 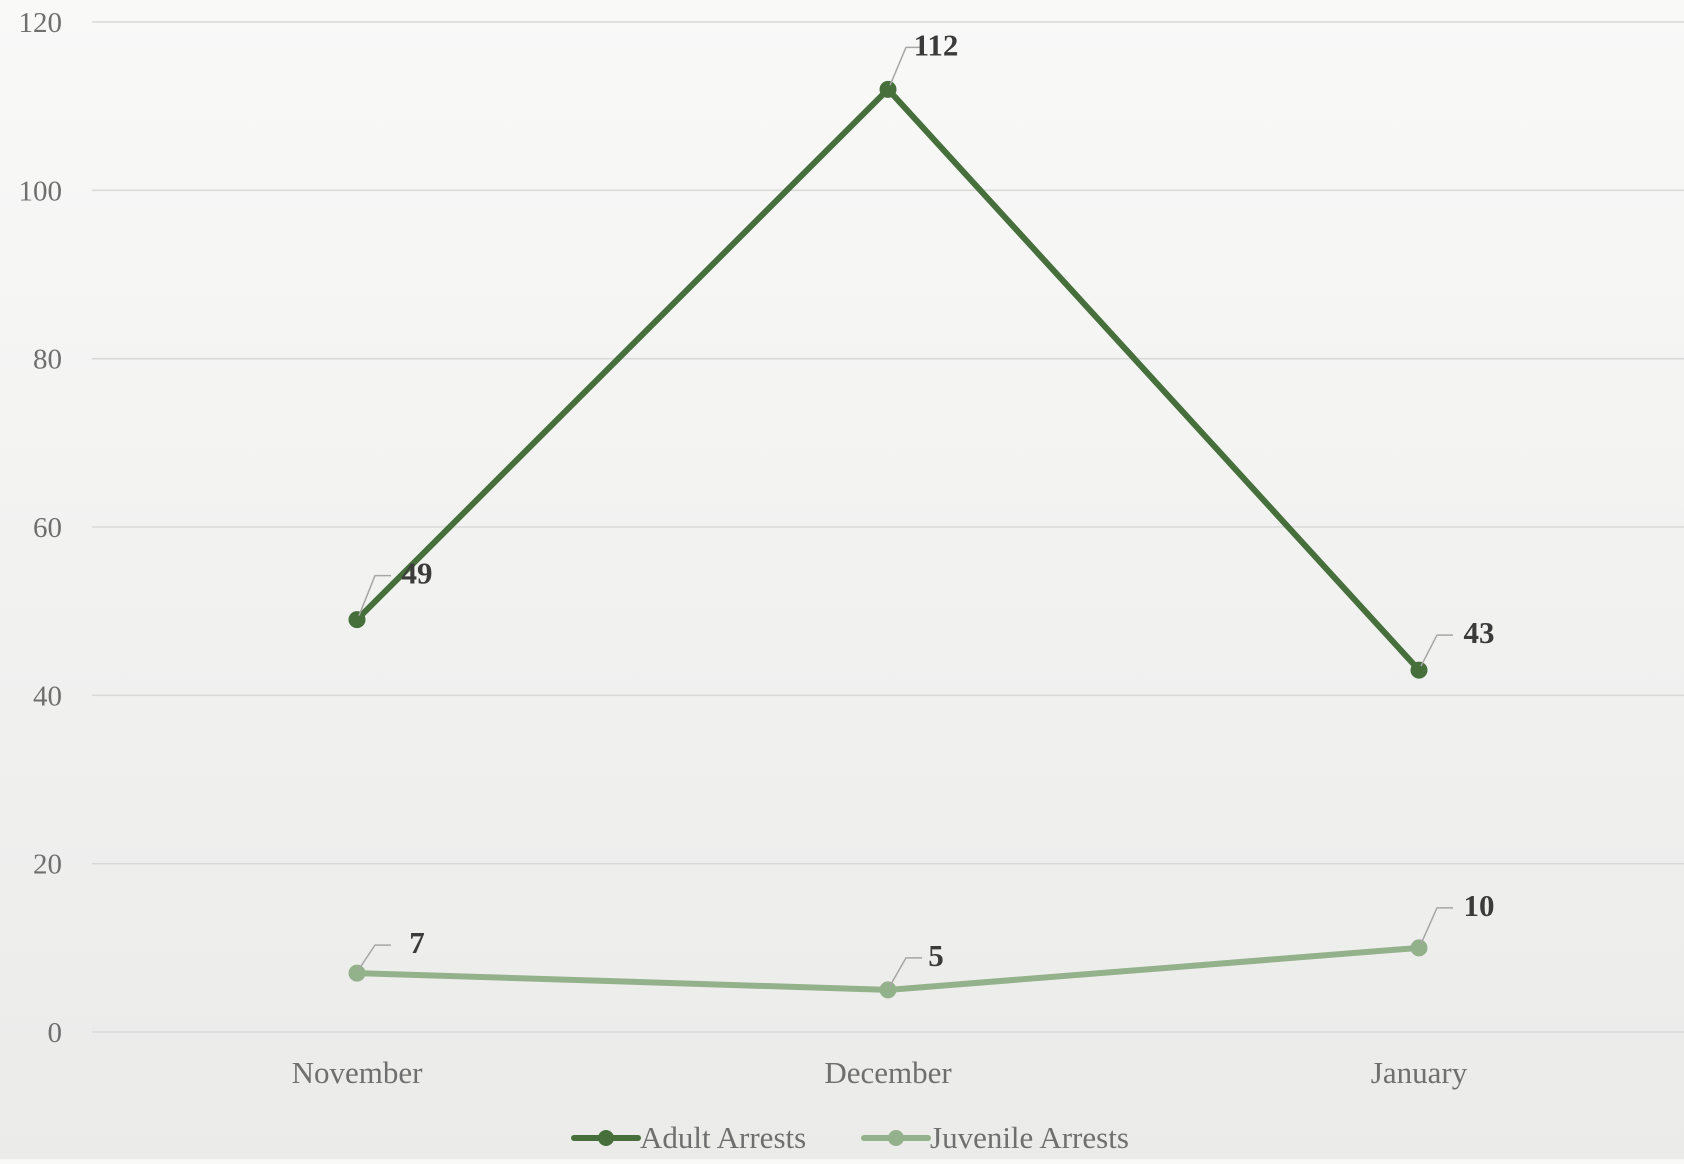 What do you see at coordinates (1419, 1072) in the screenshot?
I see `x-category-label: January` at bounding box center [1419, 1072].